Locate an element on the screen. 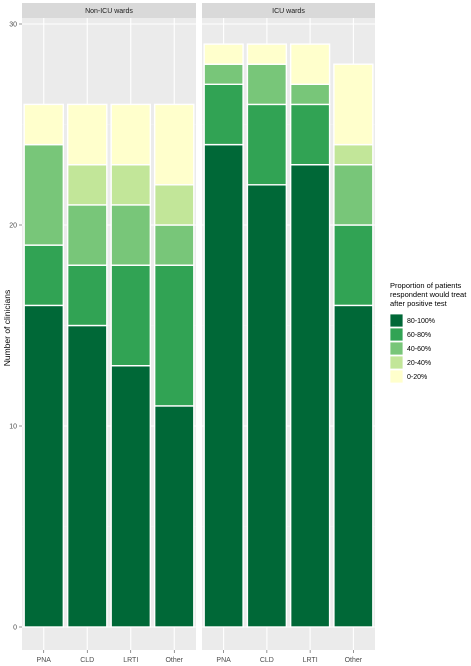 The image size is (471, 666). y-tick-label: 0 is located at coordinates (15, 628).